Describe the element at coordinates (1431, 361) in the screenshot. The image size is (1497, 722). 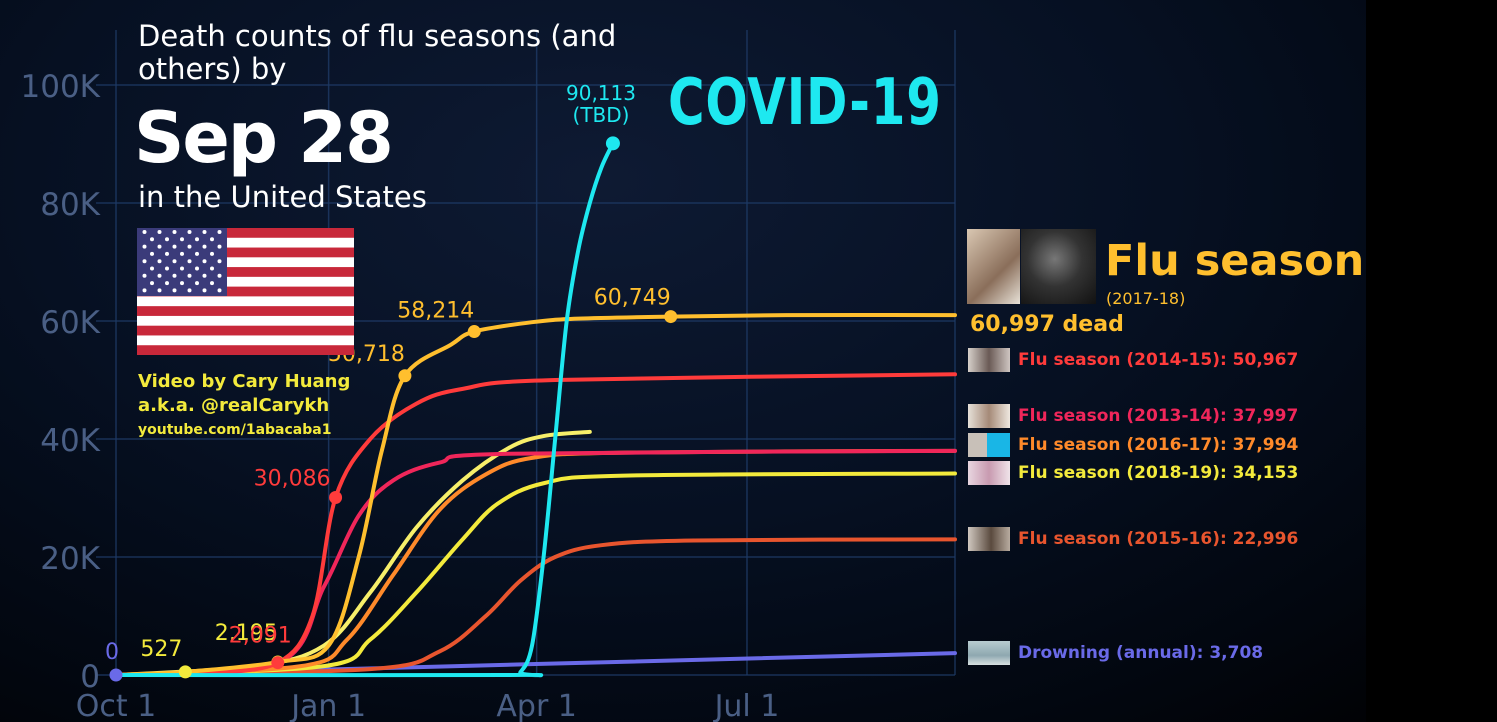
I see `black-margin` at that location.